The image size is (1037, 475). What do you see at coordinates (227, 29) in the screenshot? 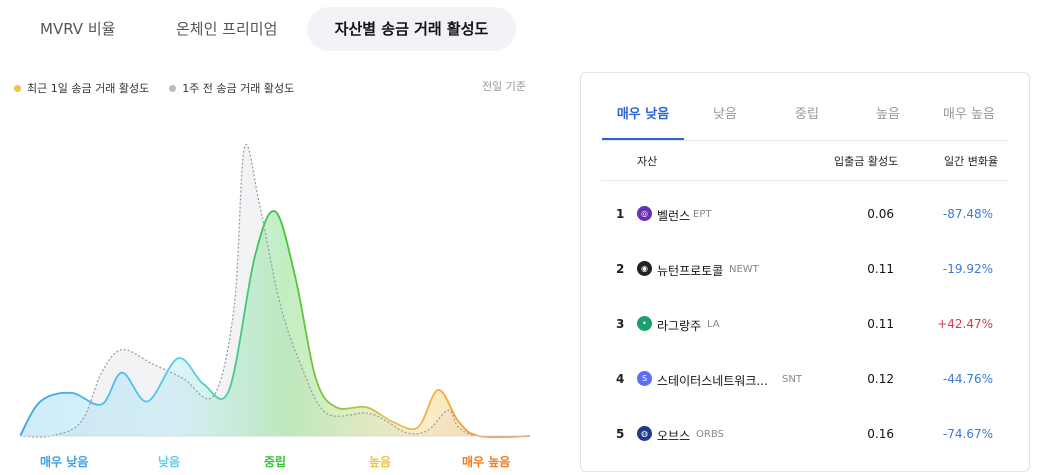
I see `tab-onchain-premium: 온체인 프리미엄` at bounding box center [227, 29].